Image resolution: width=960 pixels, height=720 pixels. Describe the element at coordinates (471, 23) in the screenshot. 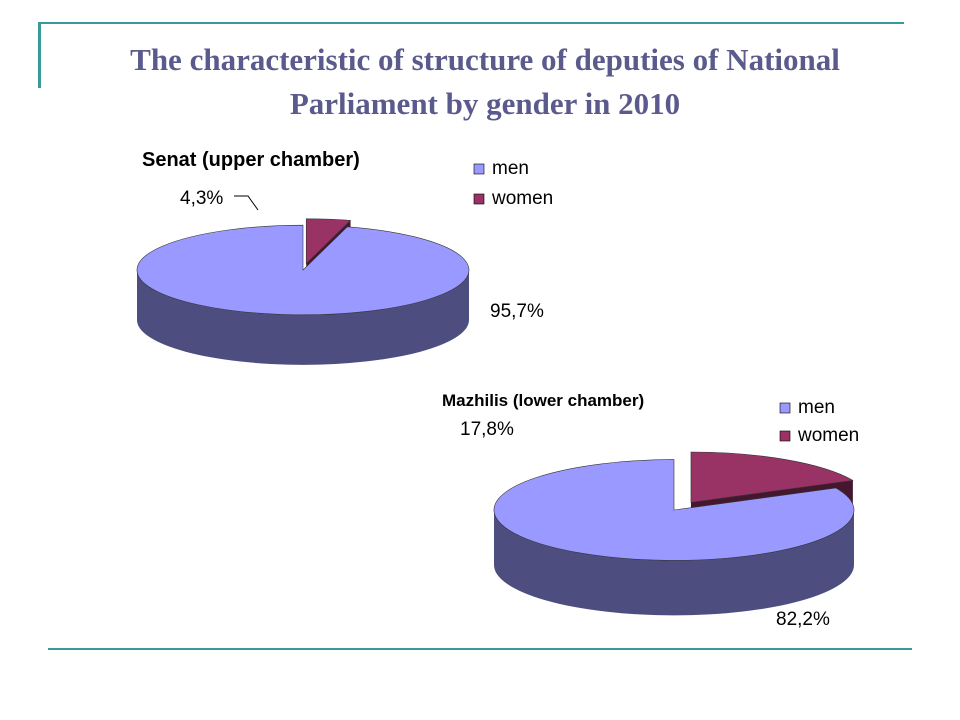

I see `top-rule` at that location.